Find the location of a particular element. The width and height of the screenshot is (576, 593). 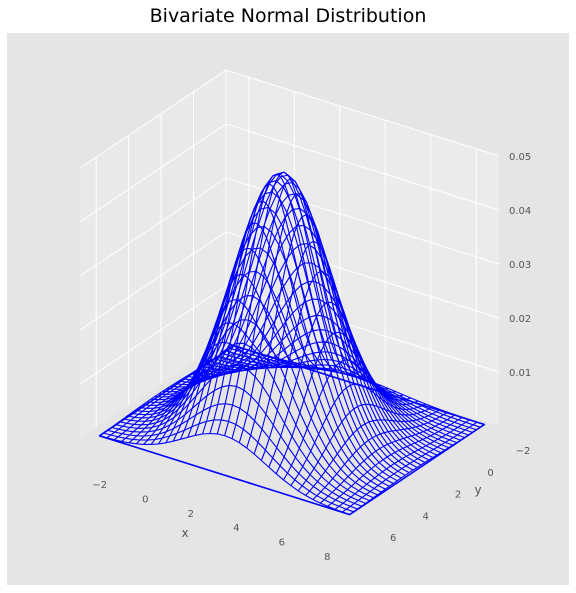

z-tick-label: 0.05 is located at coordinates (520, 157).